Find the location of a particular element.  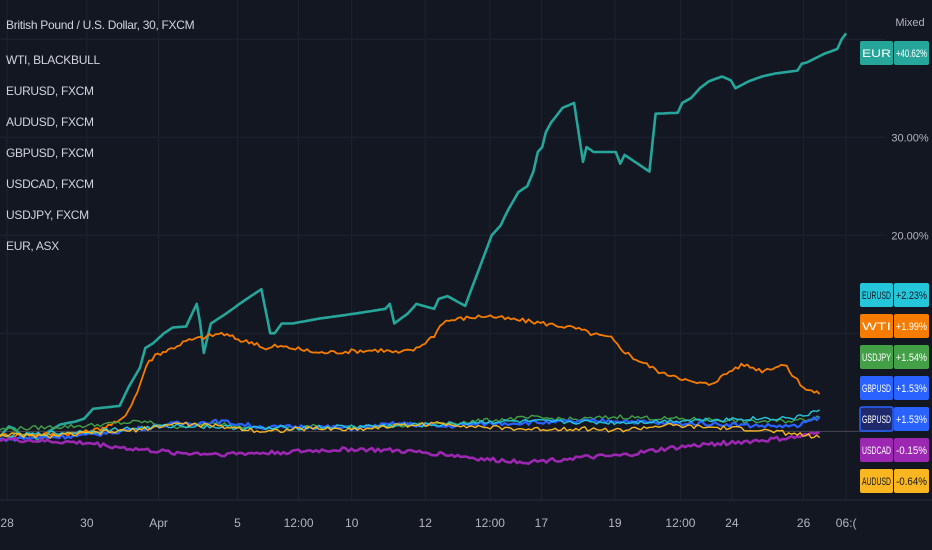

badge-name-label: USDJPY is located at coordinates (876, 358).